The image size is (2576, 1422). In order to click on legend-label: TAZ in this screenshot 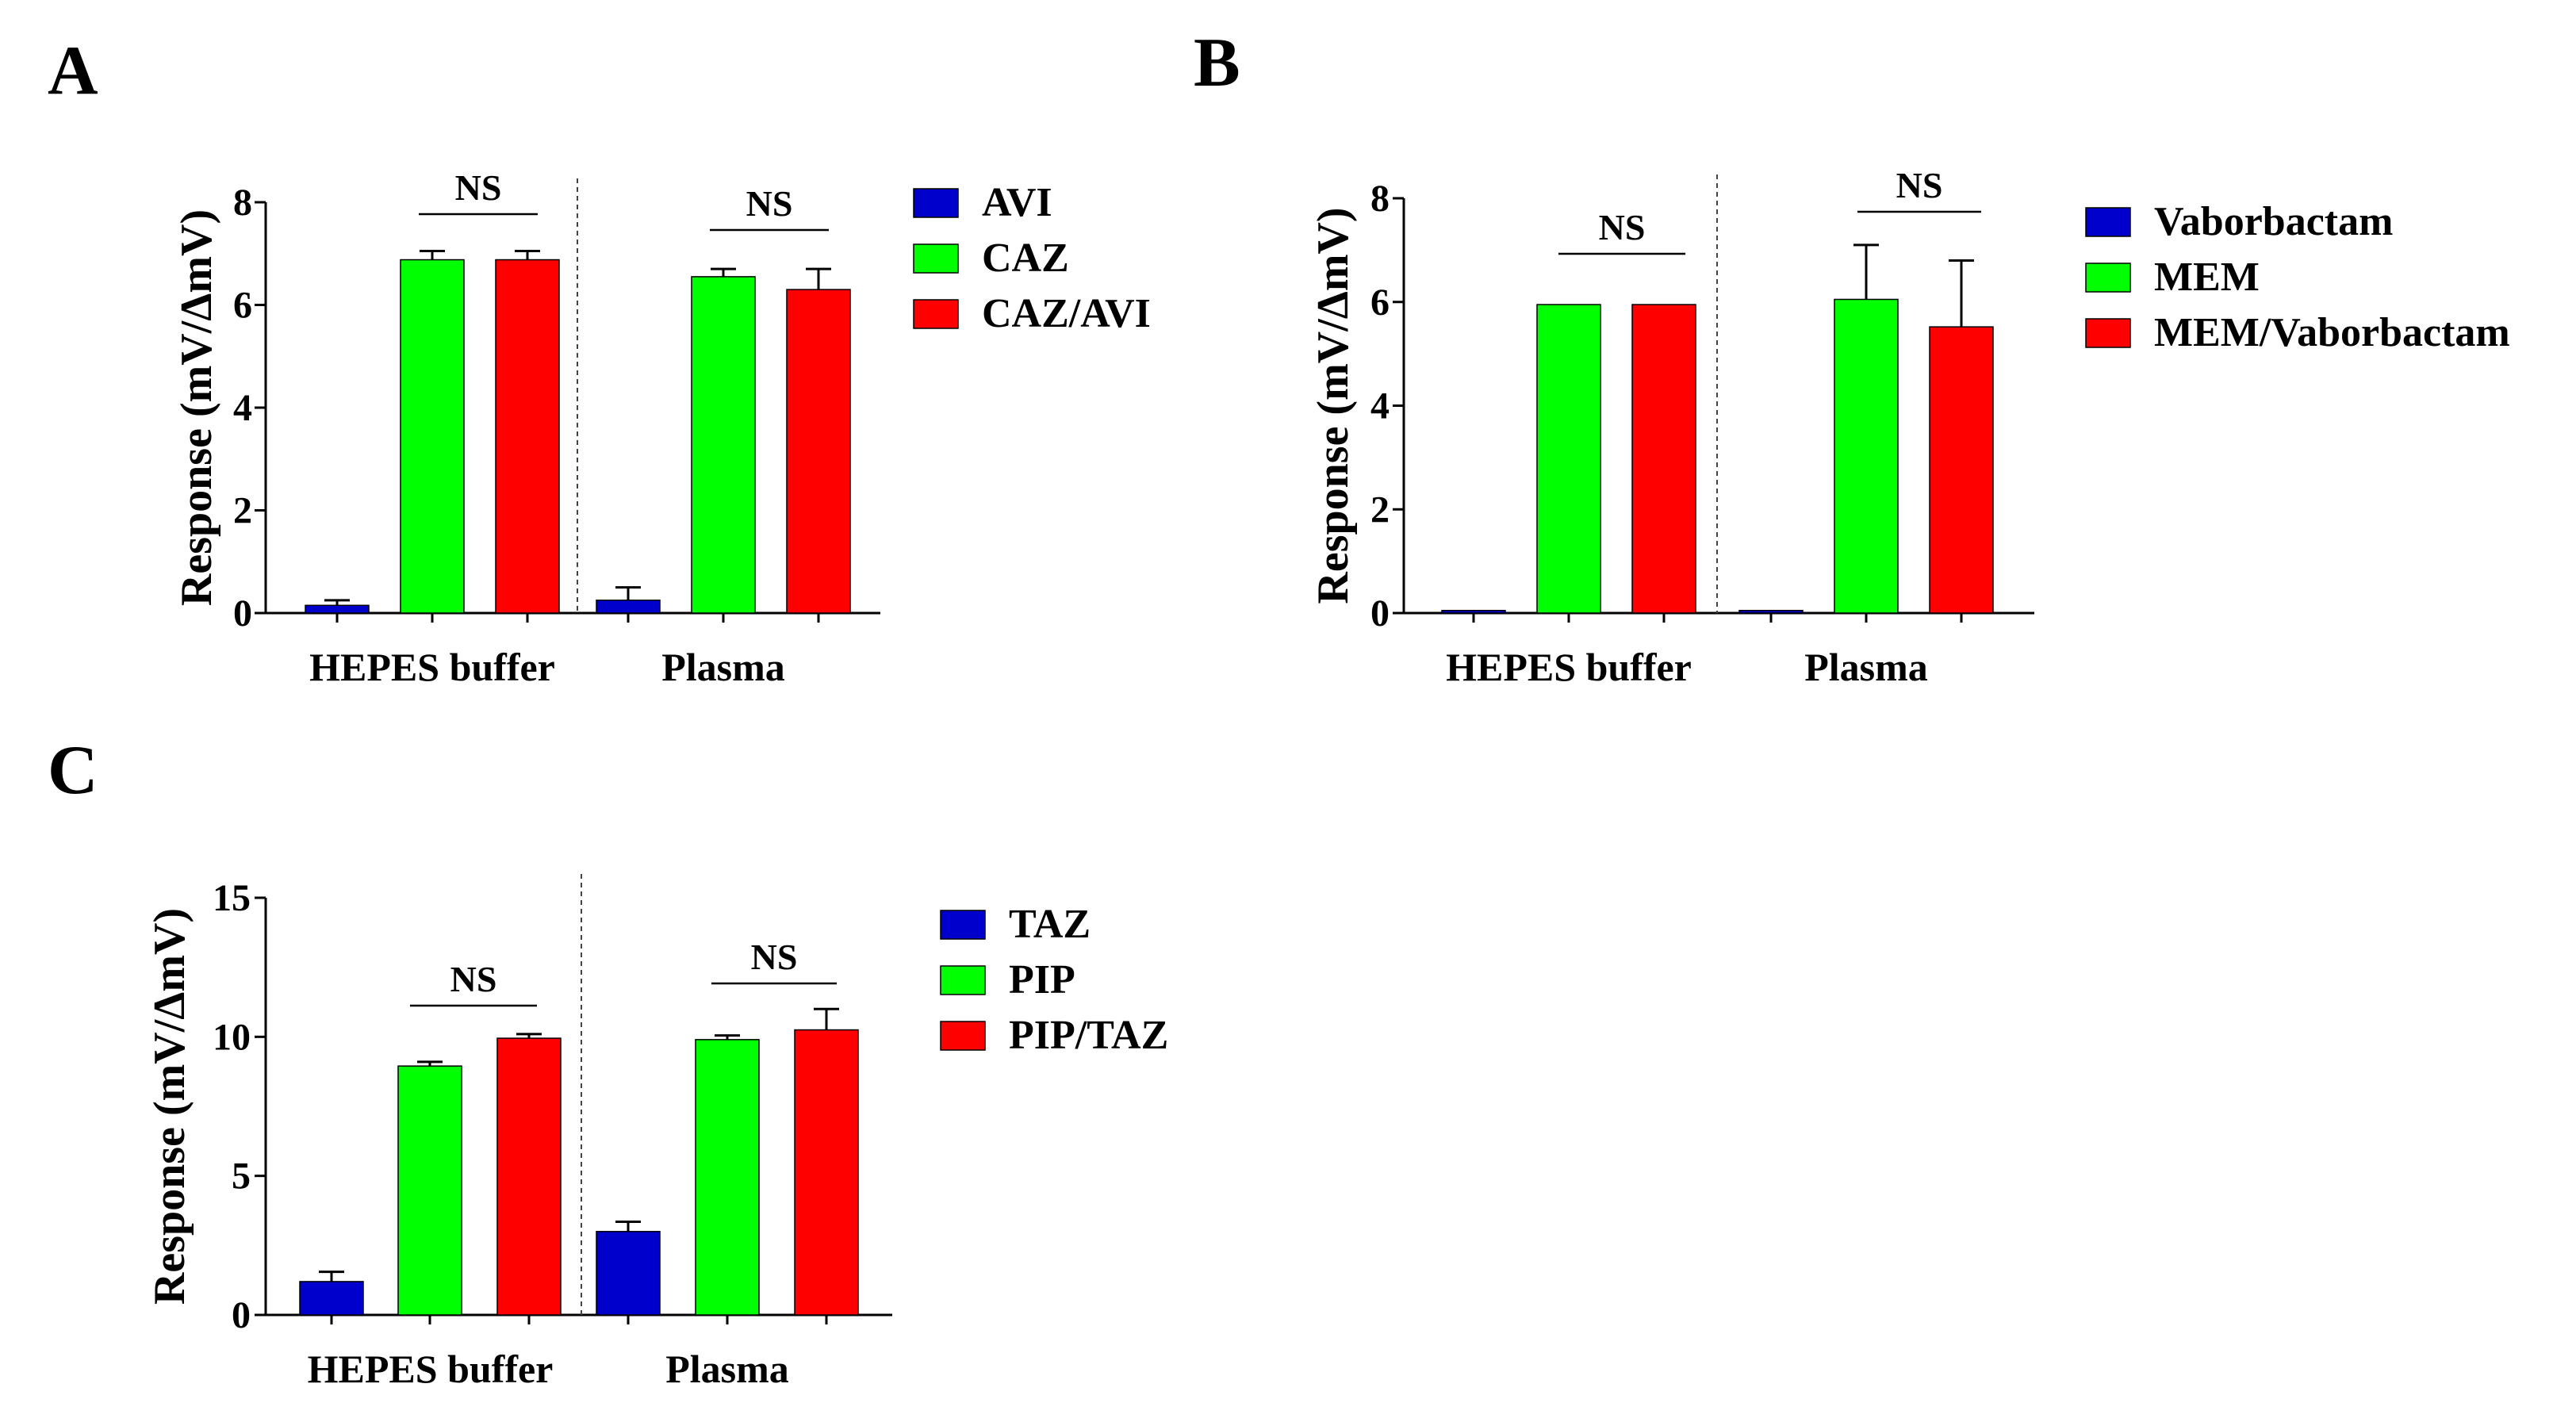, I will do `click(1050, 925)`.